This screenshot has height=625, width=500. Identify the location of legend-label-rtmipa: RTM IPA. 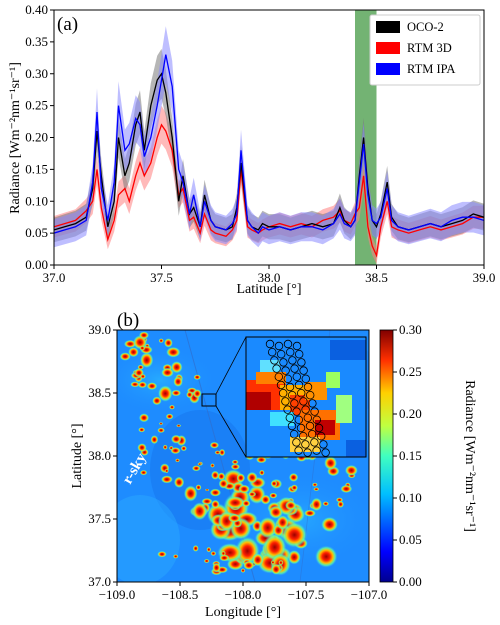
(431, 69).